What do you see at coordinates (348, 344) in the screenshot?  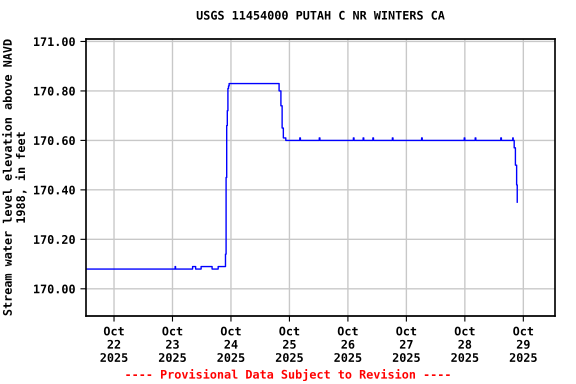 I see `x-tick-label: Oct 26 2025` at bounding box center [348, 344].